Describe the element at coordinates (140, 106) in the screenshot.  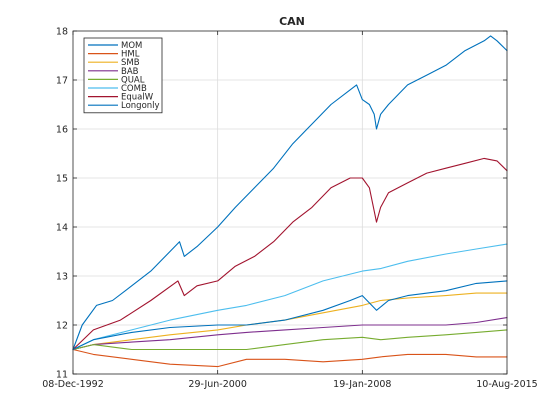
I see `legend-label-longonly: Longonly` at that location.